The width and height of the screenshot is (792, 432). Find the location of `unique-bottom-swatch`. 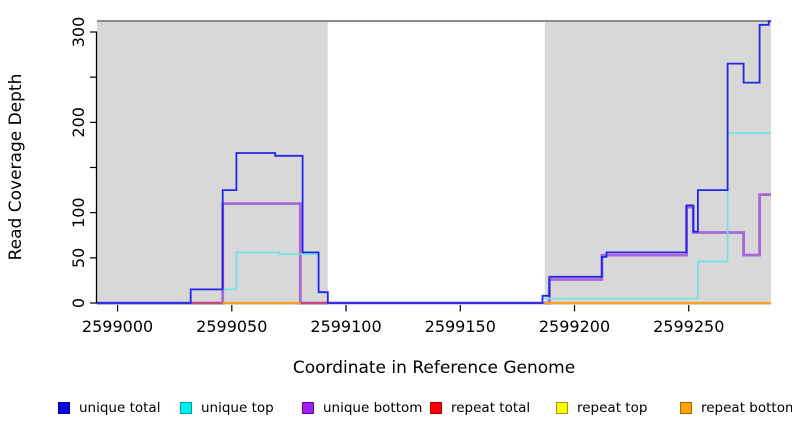

unique-bottom-swatch is located at coordinates (308, 408).